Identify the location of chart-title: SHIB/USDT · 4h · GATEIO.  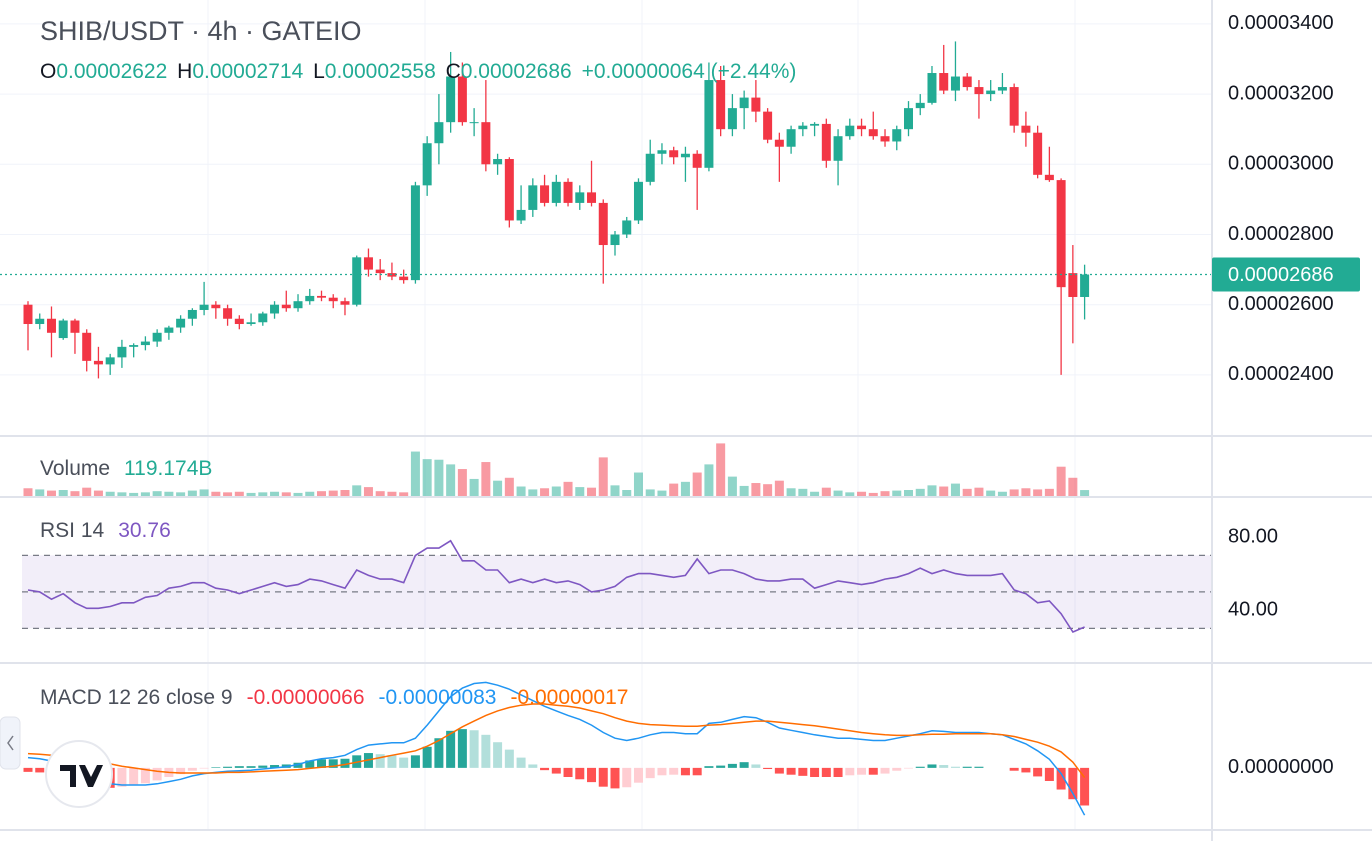
(201, 31).